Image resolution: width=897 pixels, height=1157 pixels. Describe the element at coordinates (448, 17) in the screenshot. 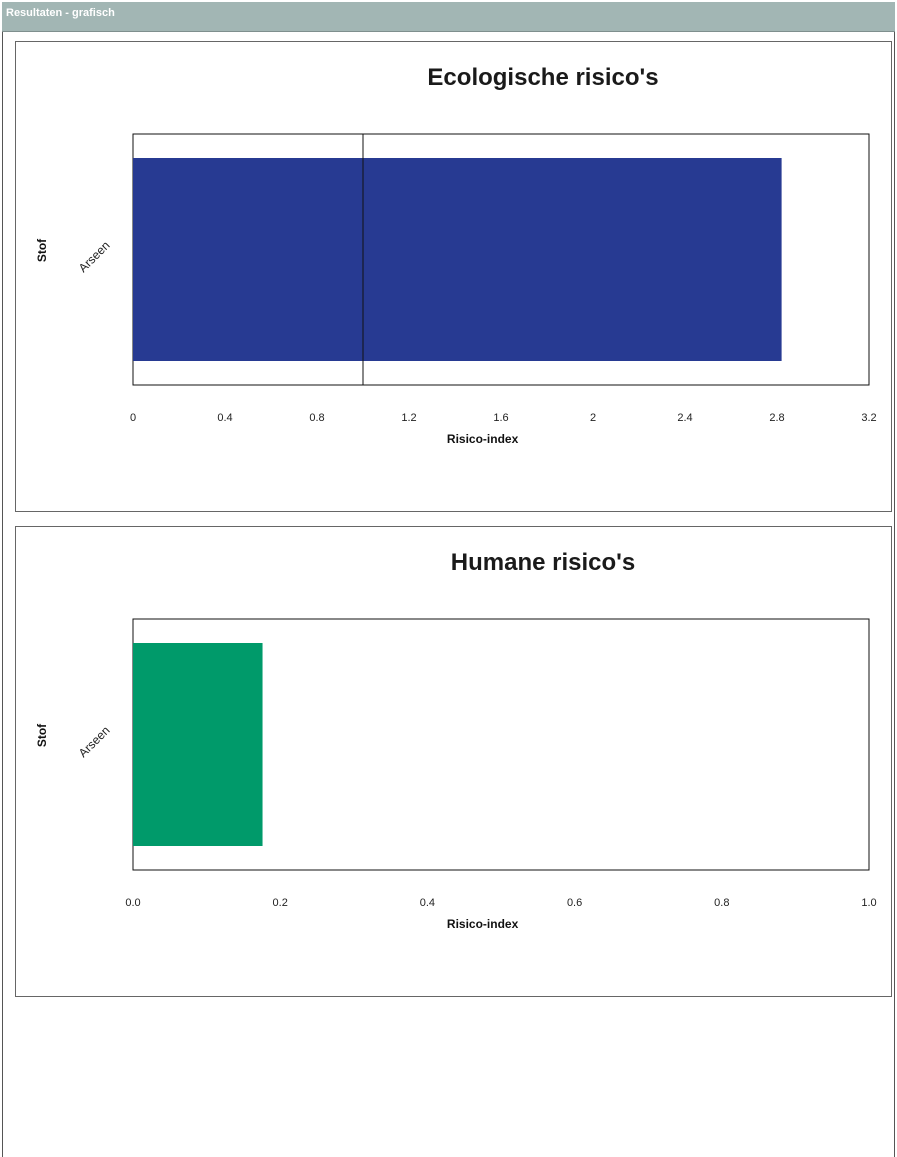

I see `window-header: Resultaten - grafisch` at that location.